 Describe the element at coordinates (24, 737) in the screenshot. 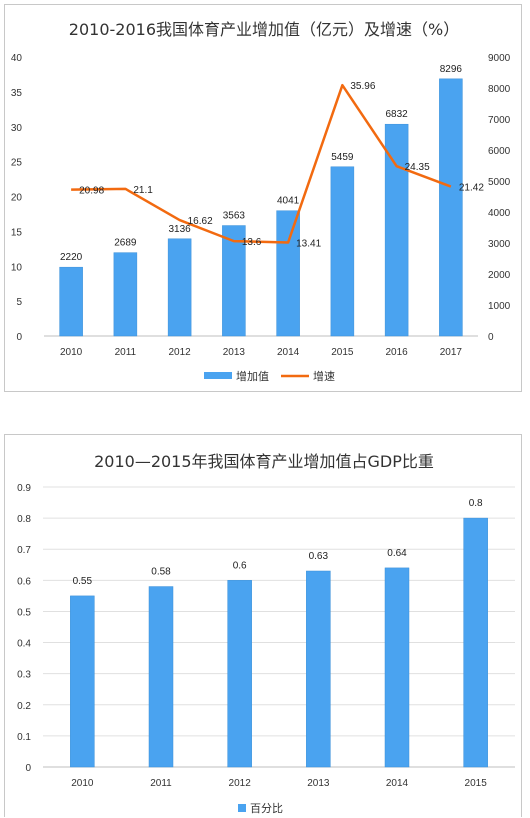

I see `y-tick-label: 0.1` at that location.